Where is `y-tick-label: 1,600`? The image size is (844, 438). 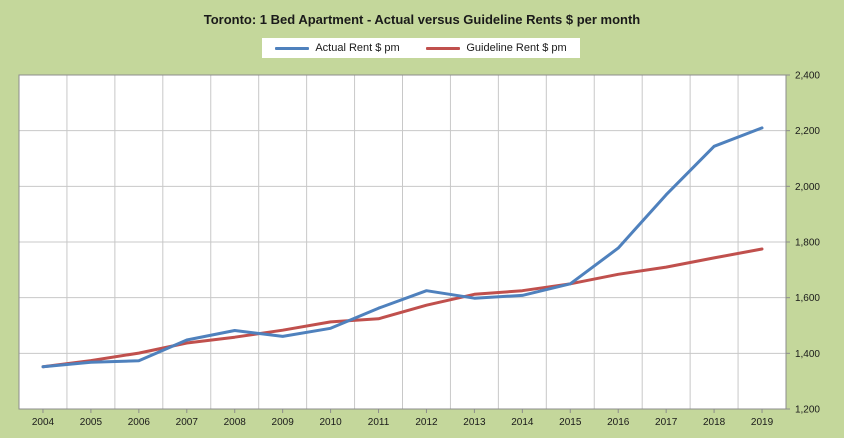
y-tick-label: 1,600 is located at coordinates (807, 298).